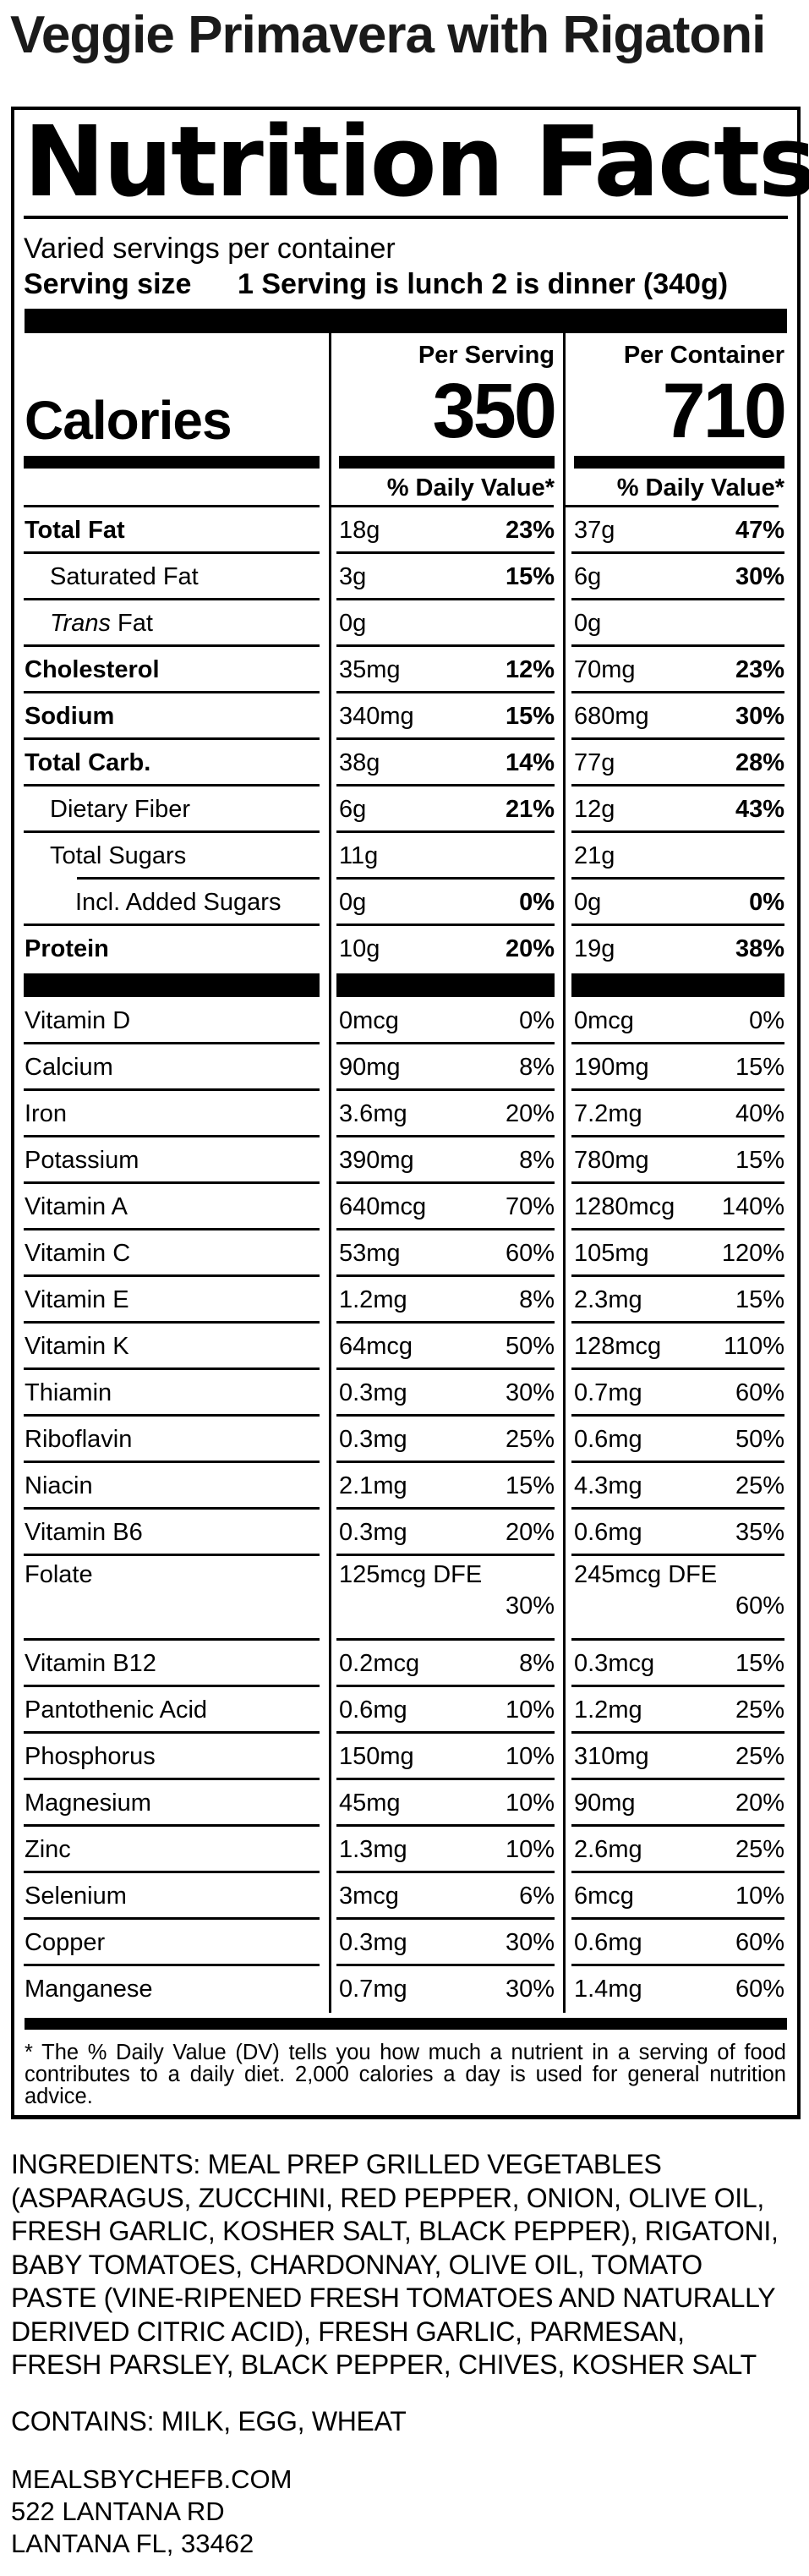 The width and height of the screenshot is (809, 2576). What do you see at coordinates (209, 2420) in the screenshot?
I see `allergen-statement: CONTAINS: MILK, EGG, WHEAT` at bounding box center [209, 2420].